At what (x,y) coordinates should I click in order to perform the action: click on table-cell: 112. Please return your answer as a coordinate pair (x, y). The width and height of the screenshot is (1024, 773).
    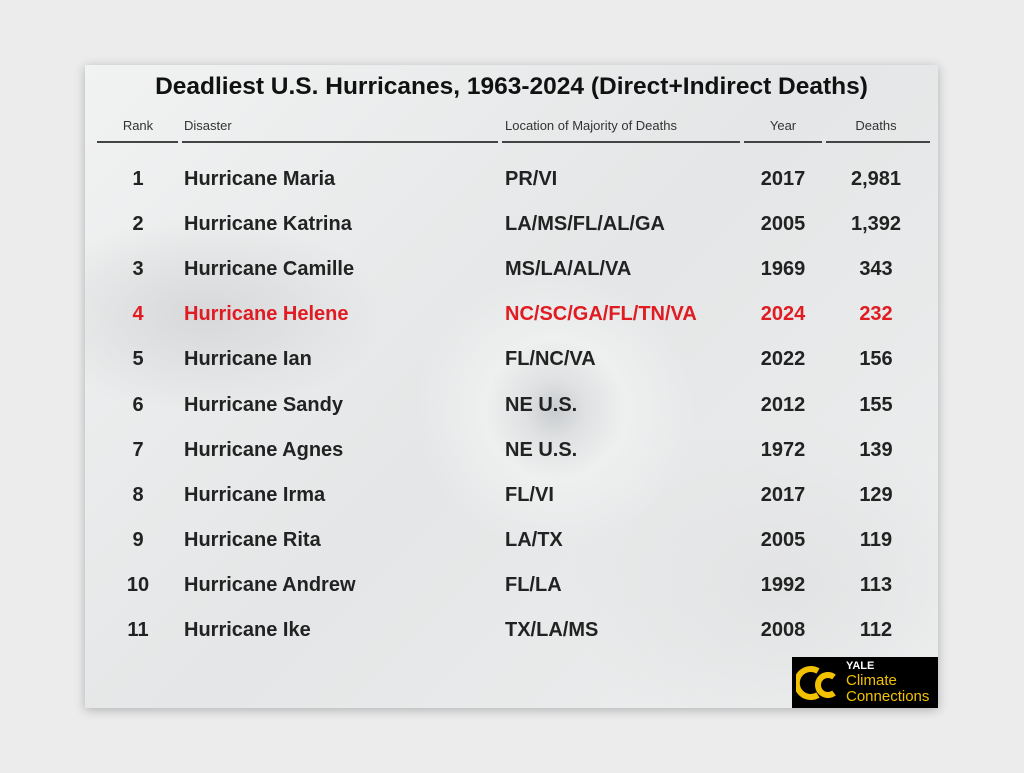
    Looking at the image, I should click on (876, 630).